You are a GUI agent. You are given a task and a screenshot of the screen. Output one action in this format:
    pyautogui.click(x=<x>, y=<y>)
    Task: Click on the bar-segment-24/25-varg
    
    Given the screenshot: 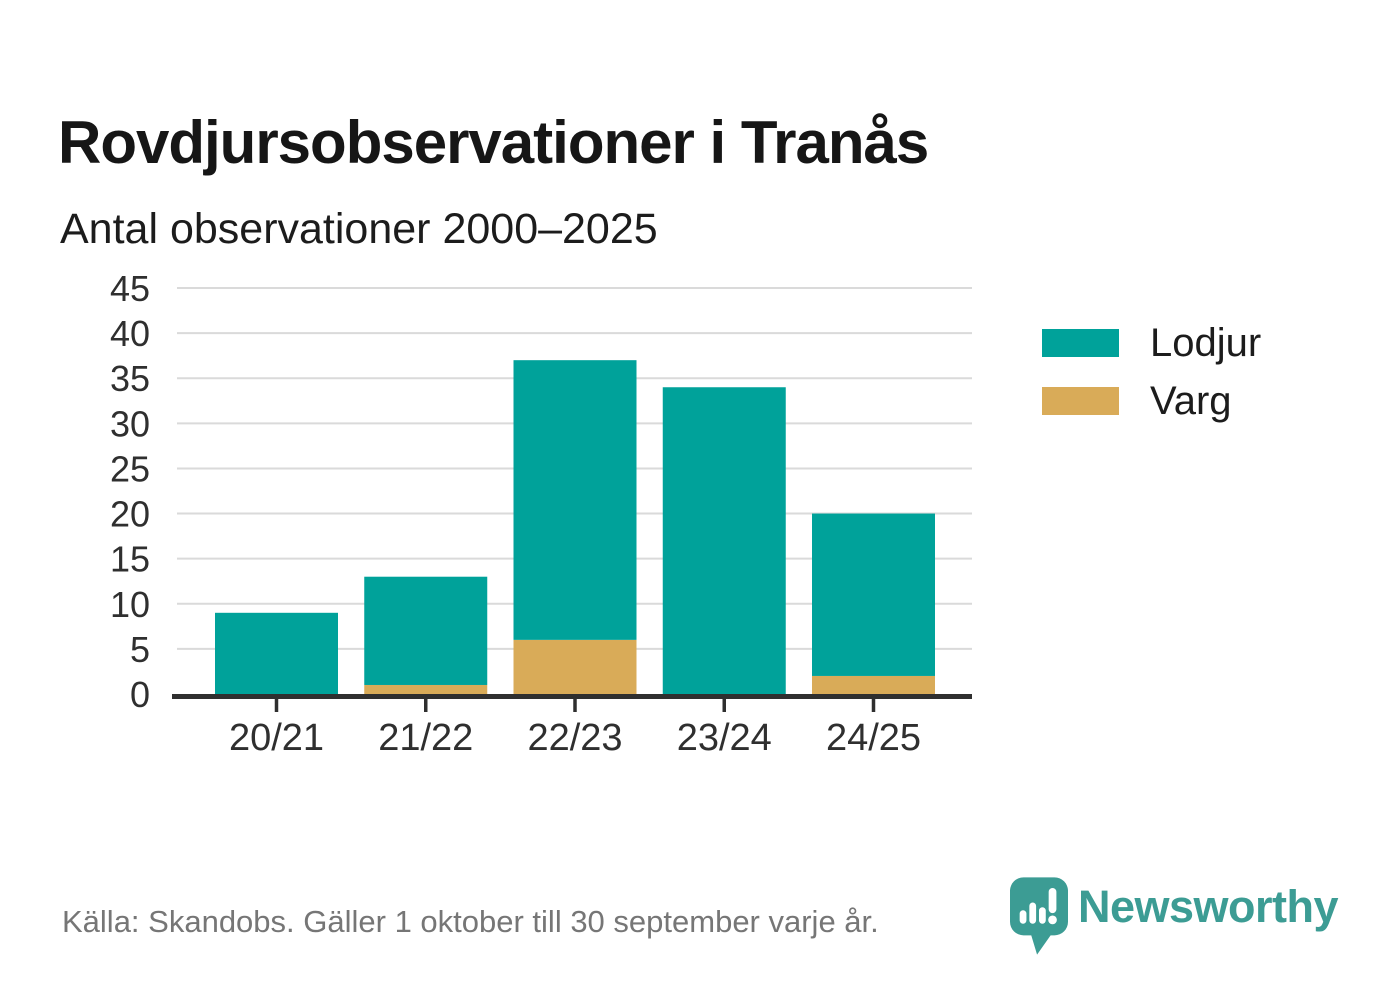 What is the action you would take?
    pyautogui.click(x=873, y=684)
    